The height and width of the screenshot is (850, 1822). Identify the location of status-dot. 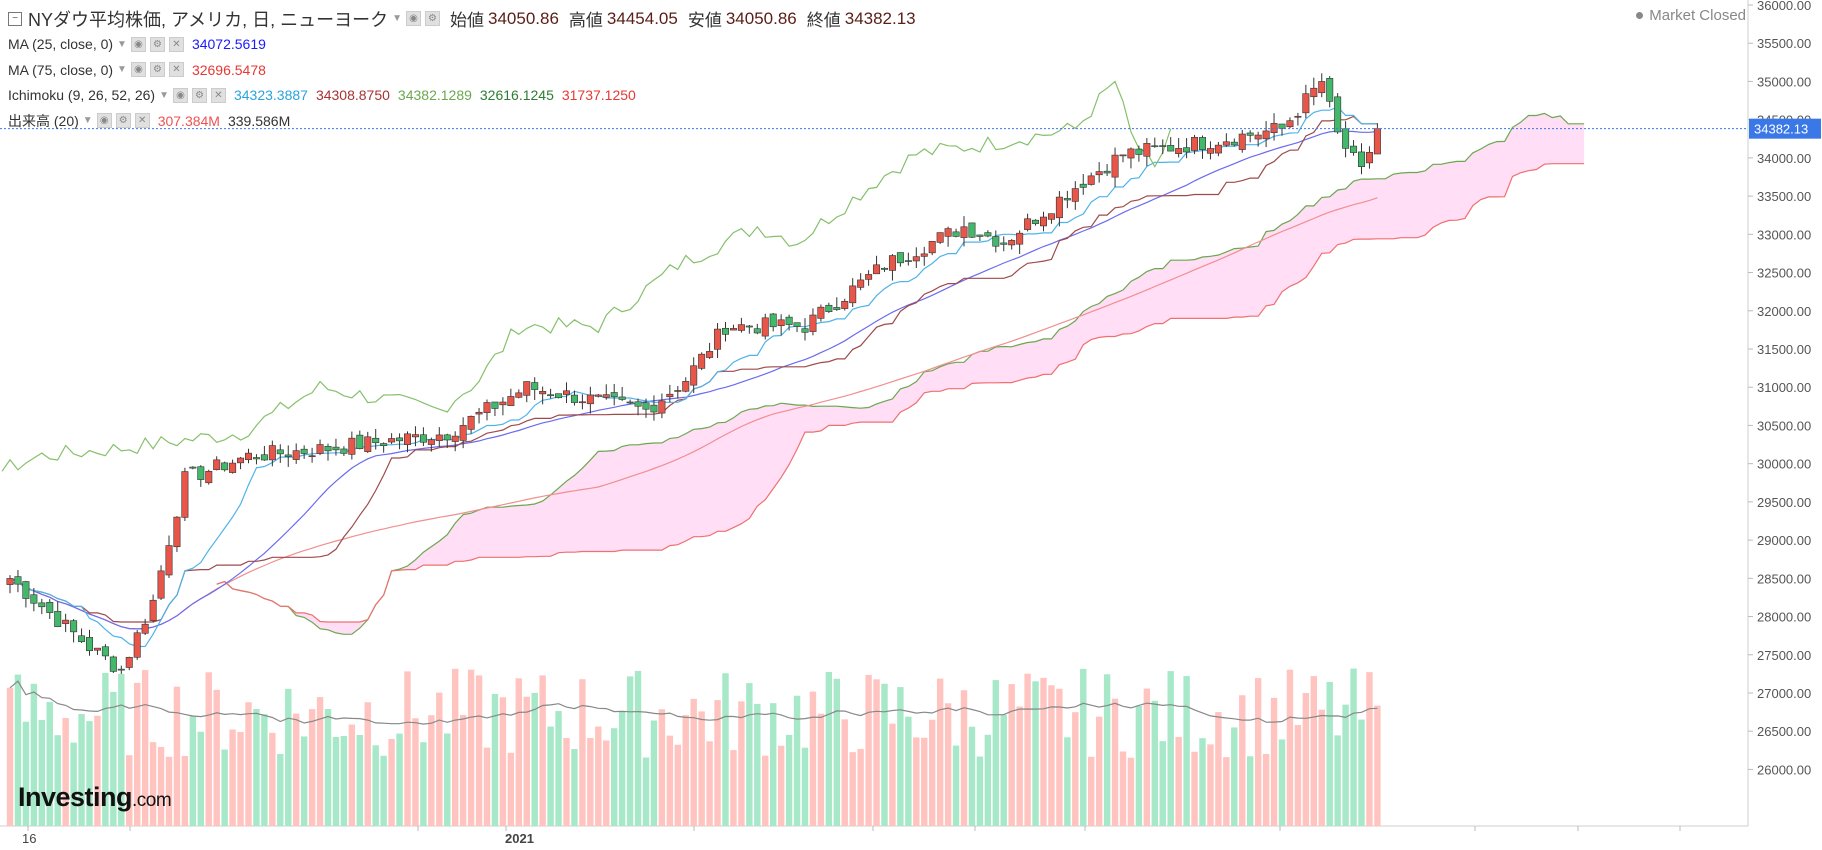
(1640, 15).